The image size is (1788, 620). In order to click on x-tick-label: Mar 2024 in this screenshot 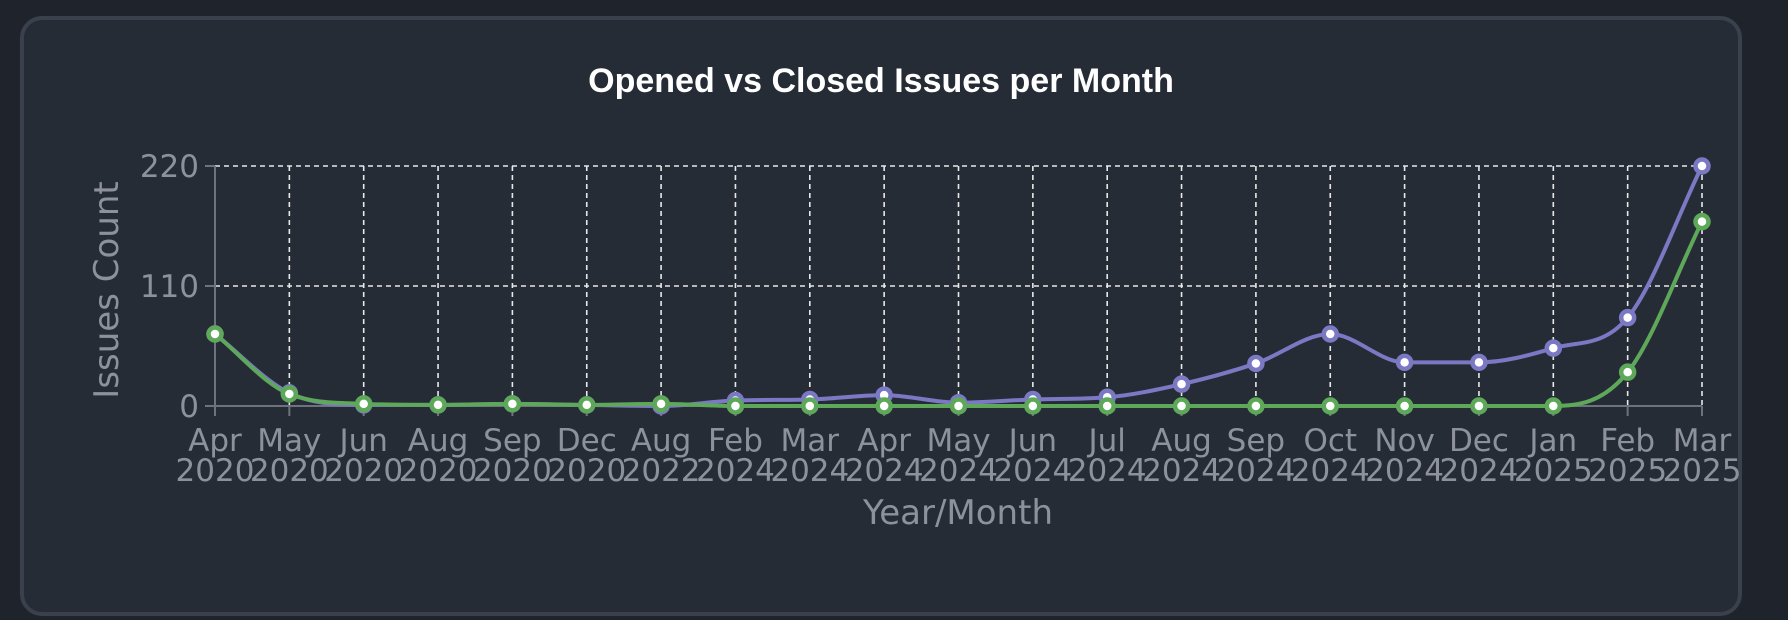, I will do `click(809, 456)`.